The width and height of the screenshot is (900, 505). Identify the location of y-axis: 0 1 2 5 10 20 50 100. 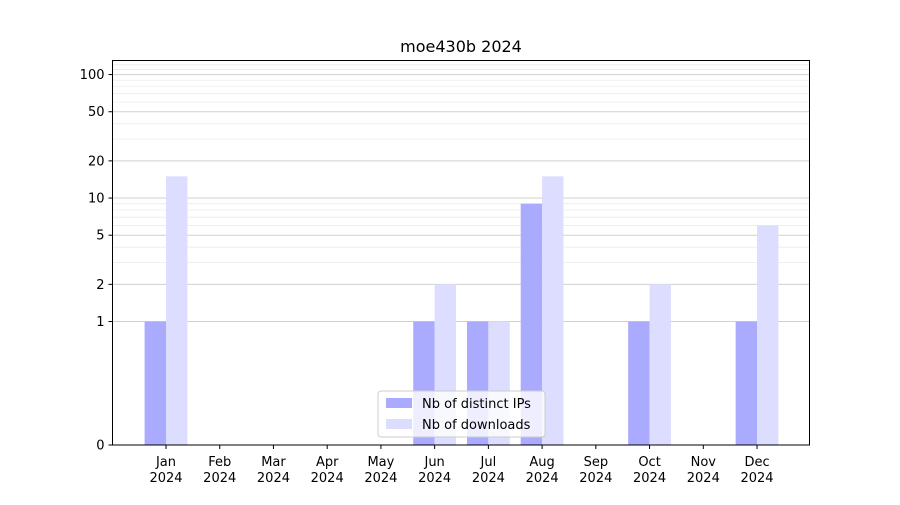
(96, 261).